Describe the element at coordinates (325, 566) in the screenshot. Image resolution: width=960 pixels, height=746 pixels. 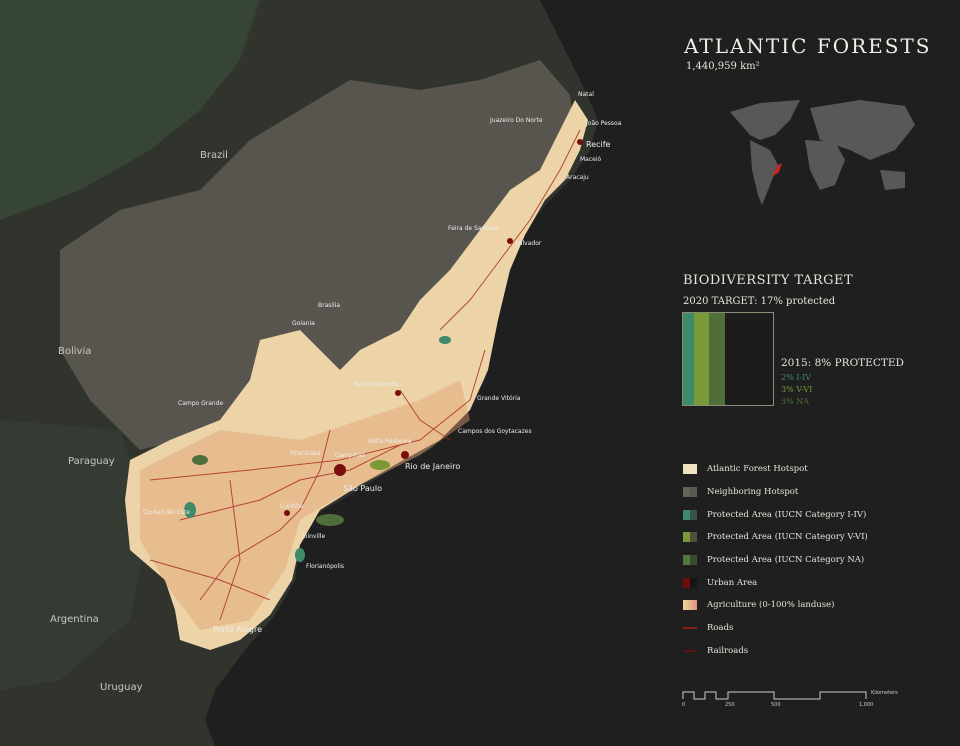
I see `city-label: Florianópolis` at that location.